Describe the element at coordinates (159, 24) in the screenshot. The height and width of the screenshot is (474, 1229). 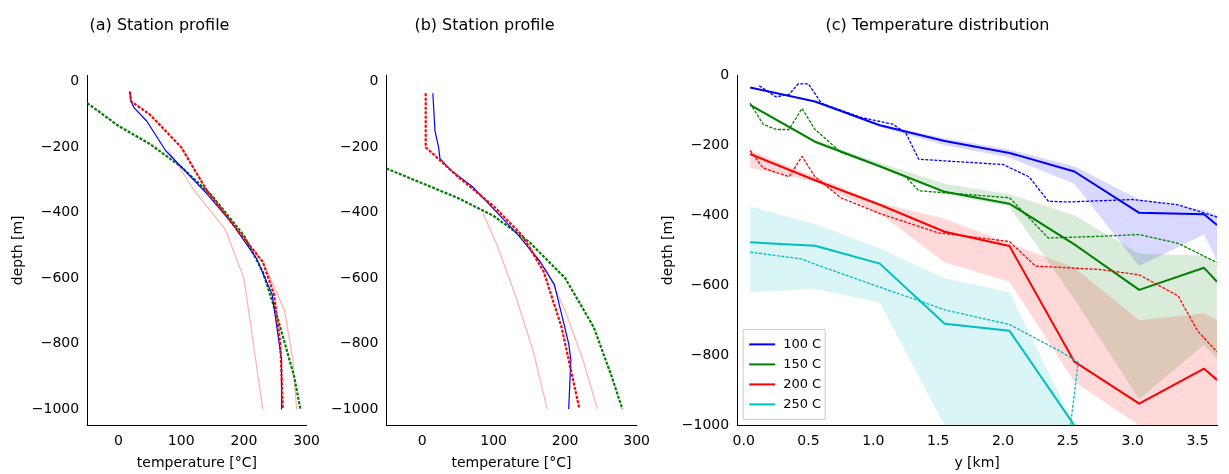
I see `chart-title: (a) Station profile` at that location.